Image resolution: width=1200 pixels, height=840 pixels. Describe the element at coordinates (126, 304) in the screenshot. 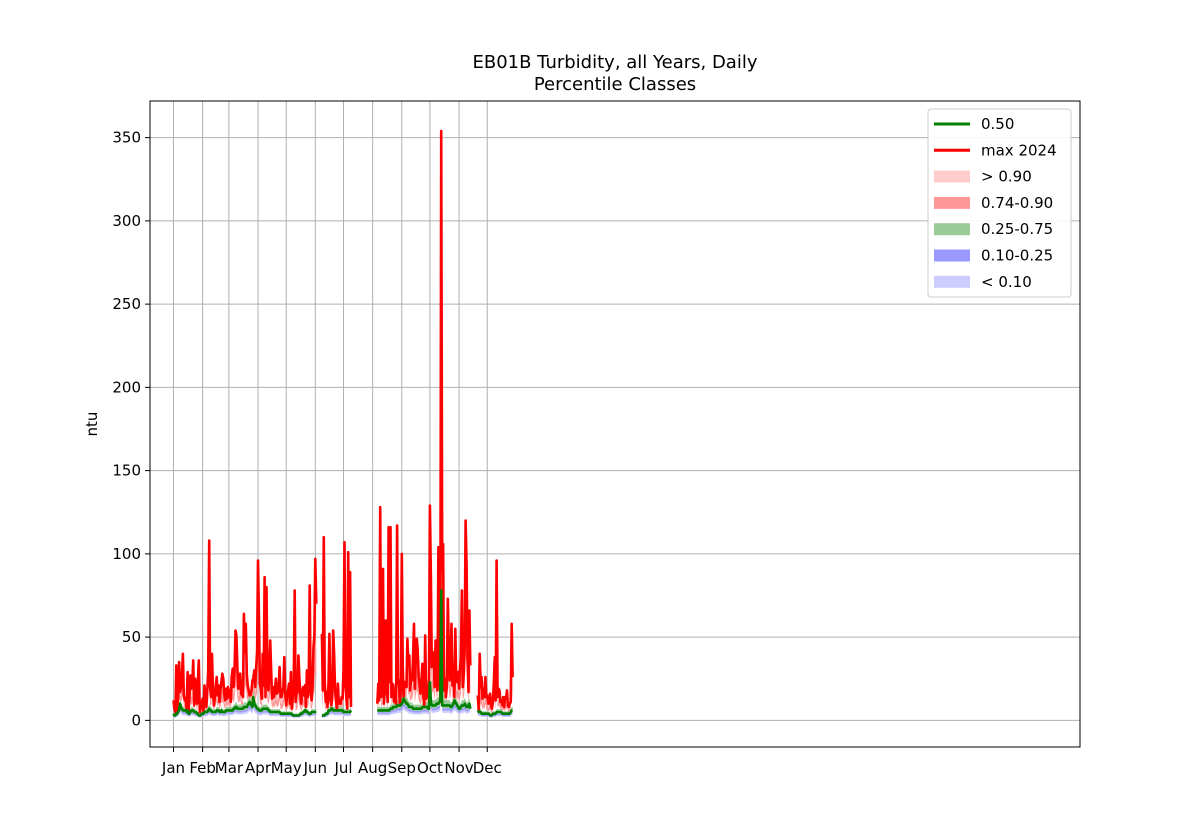

I see `y-tick-label: 250` at that location.